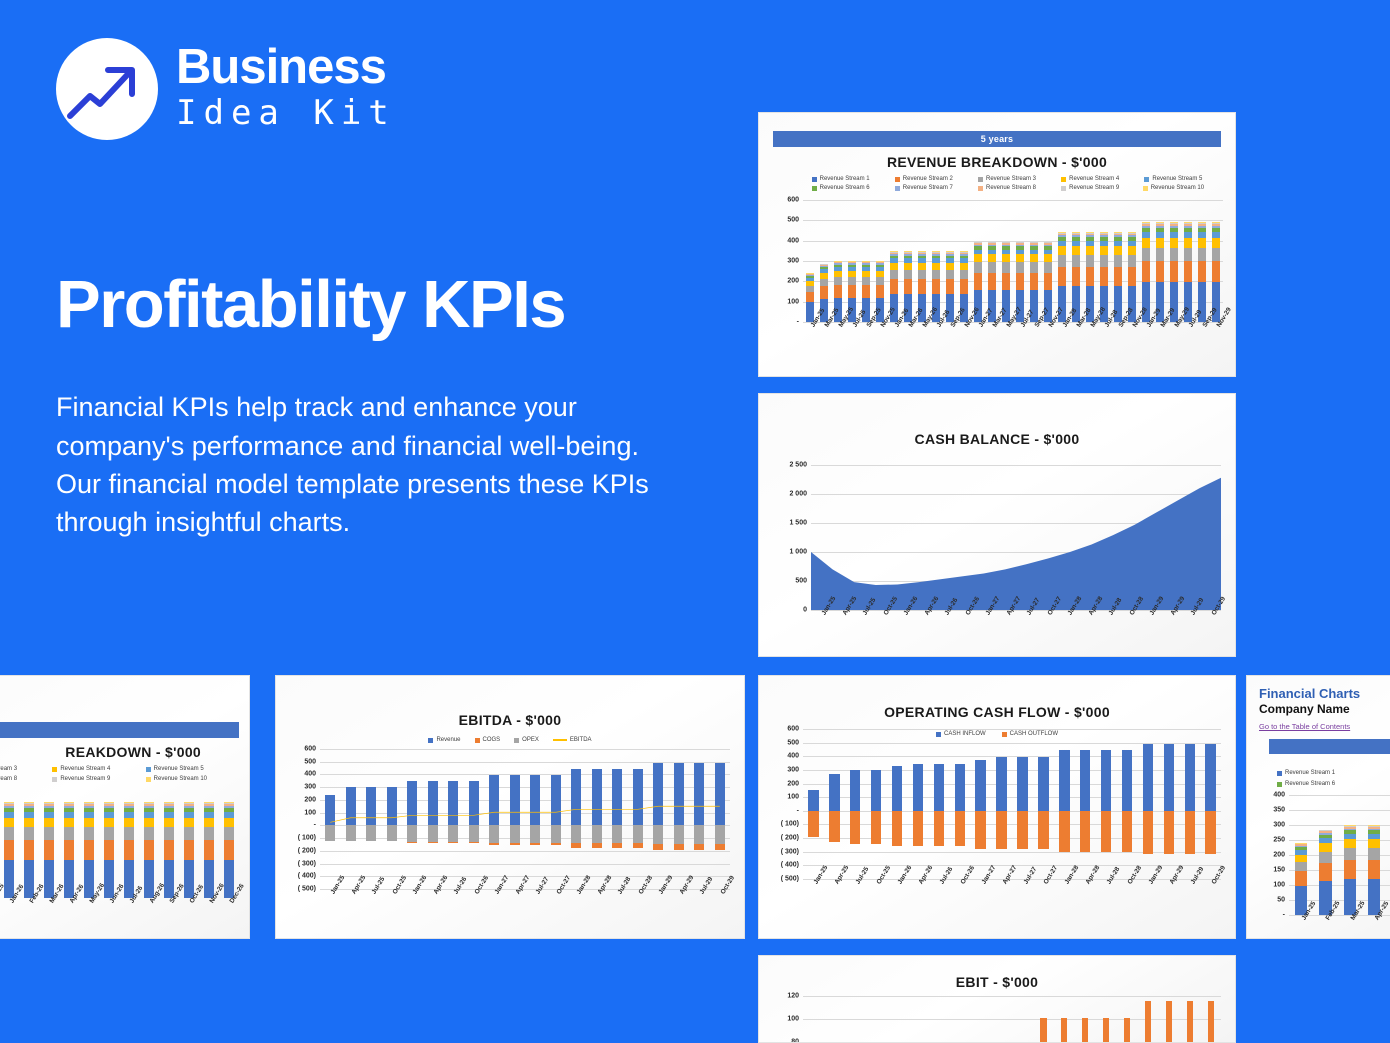 The image size is (1390, 1043). I want to click on x-axis-tick: Jun-26, so click(117, 894).